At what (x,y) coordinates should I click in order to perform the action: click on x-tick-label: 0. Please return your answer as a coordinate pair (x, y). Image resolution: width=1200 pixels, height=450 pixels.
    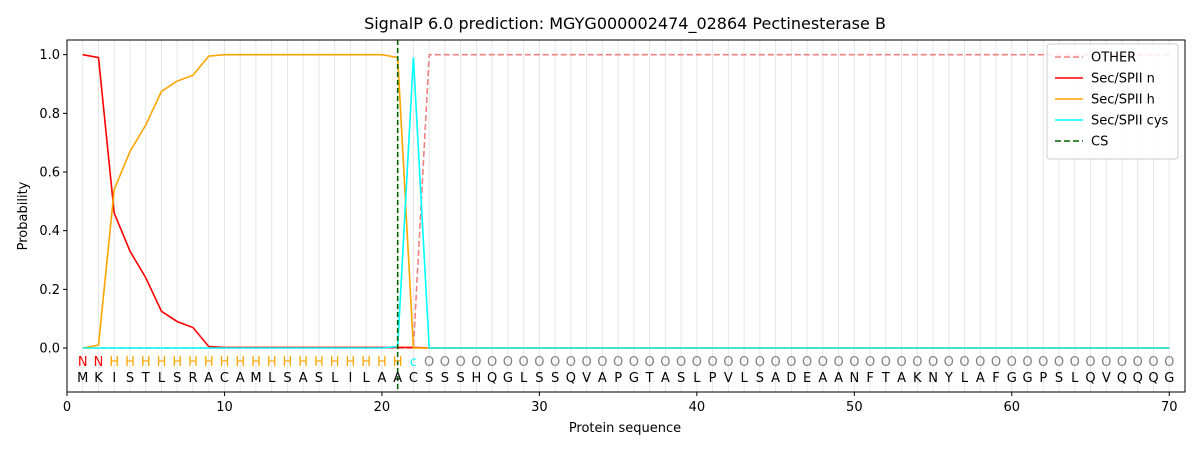
    Looking at the image, I should click on (67, 407).